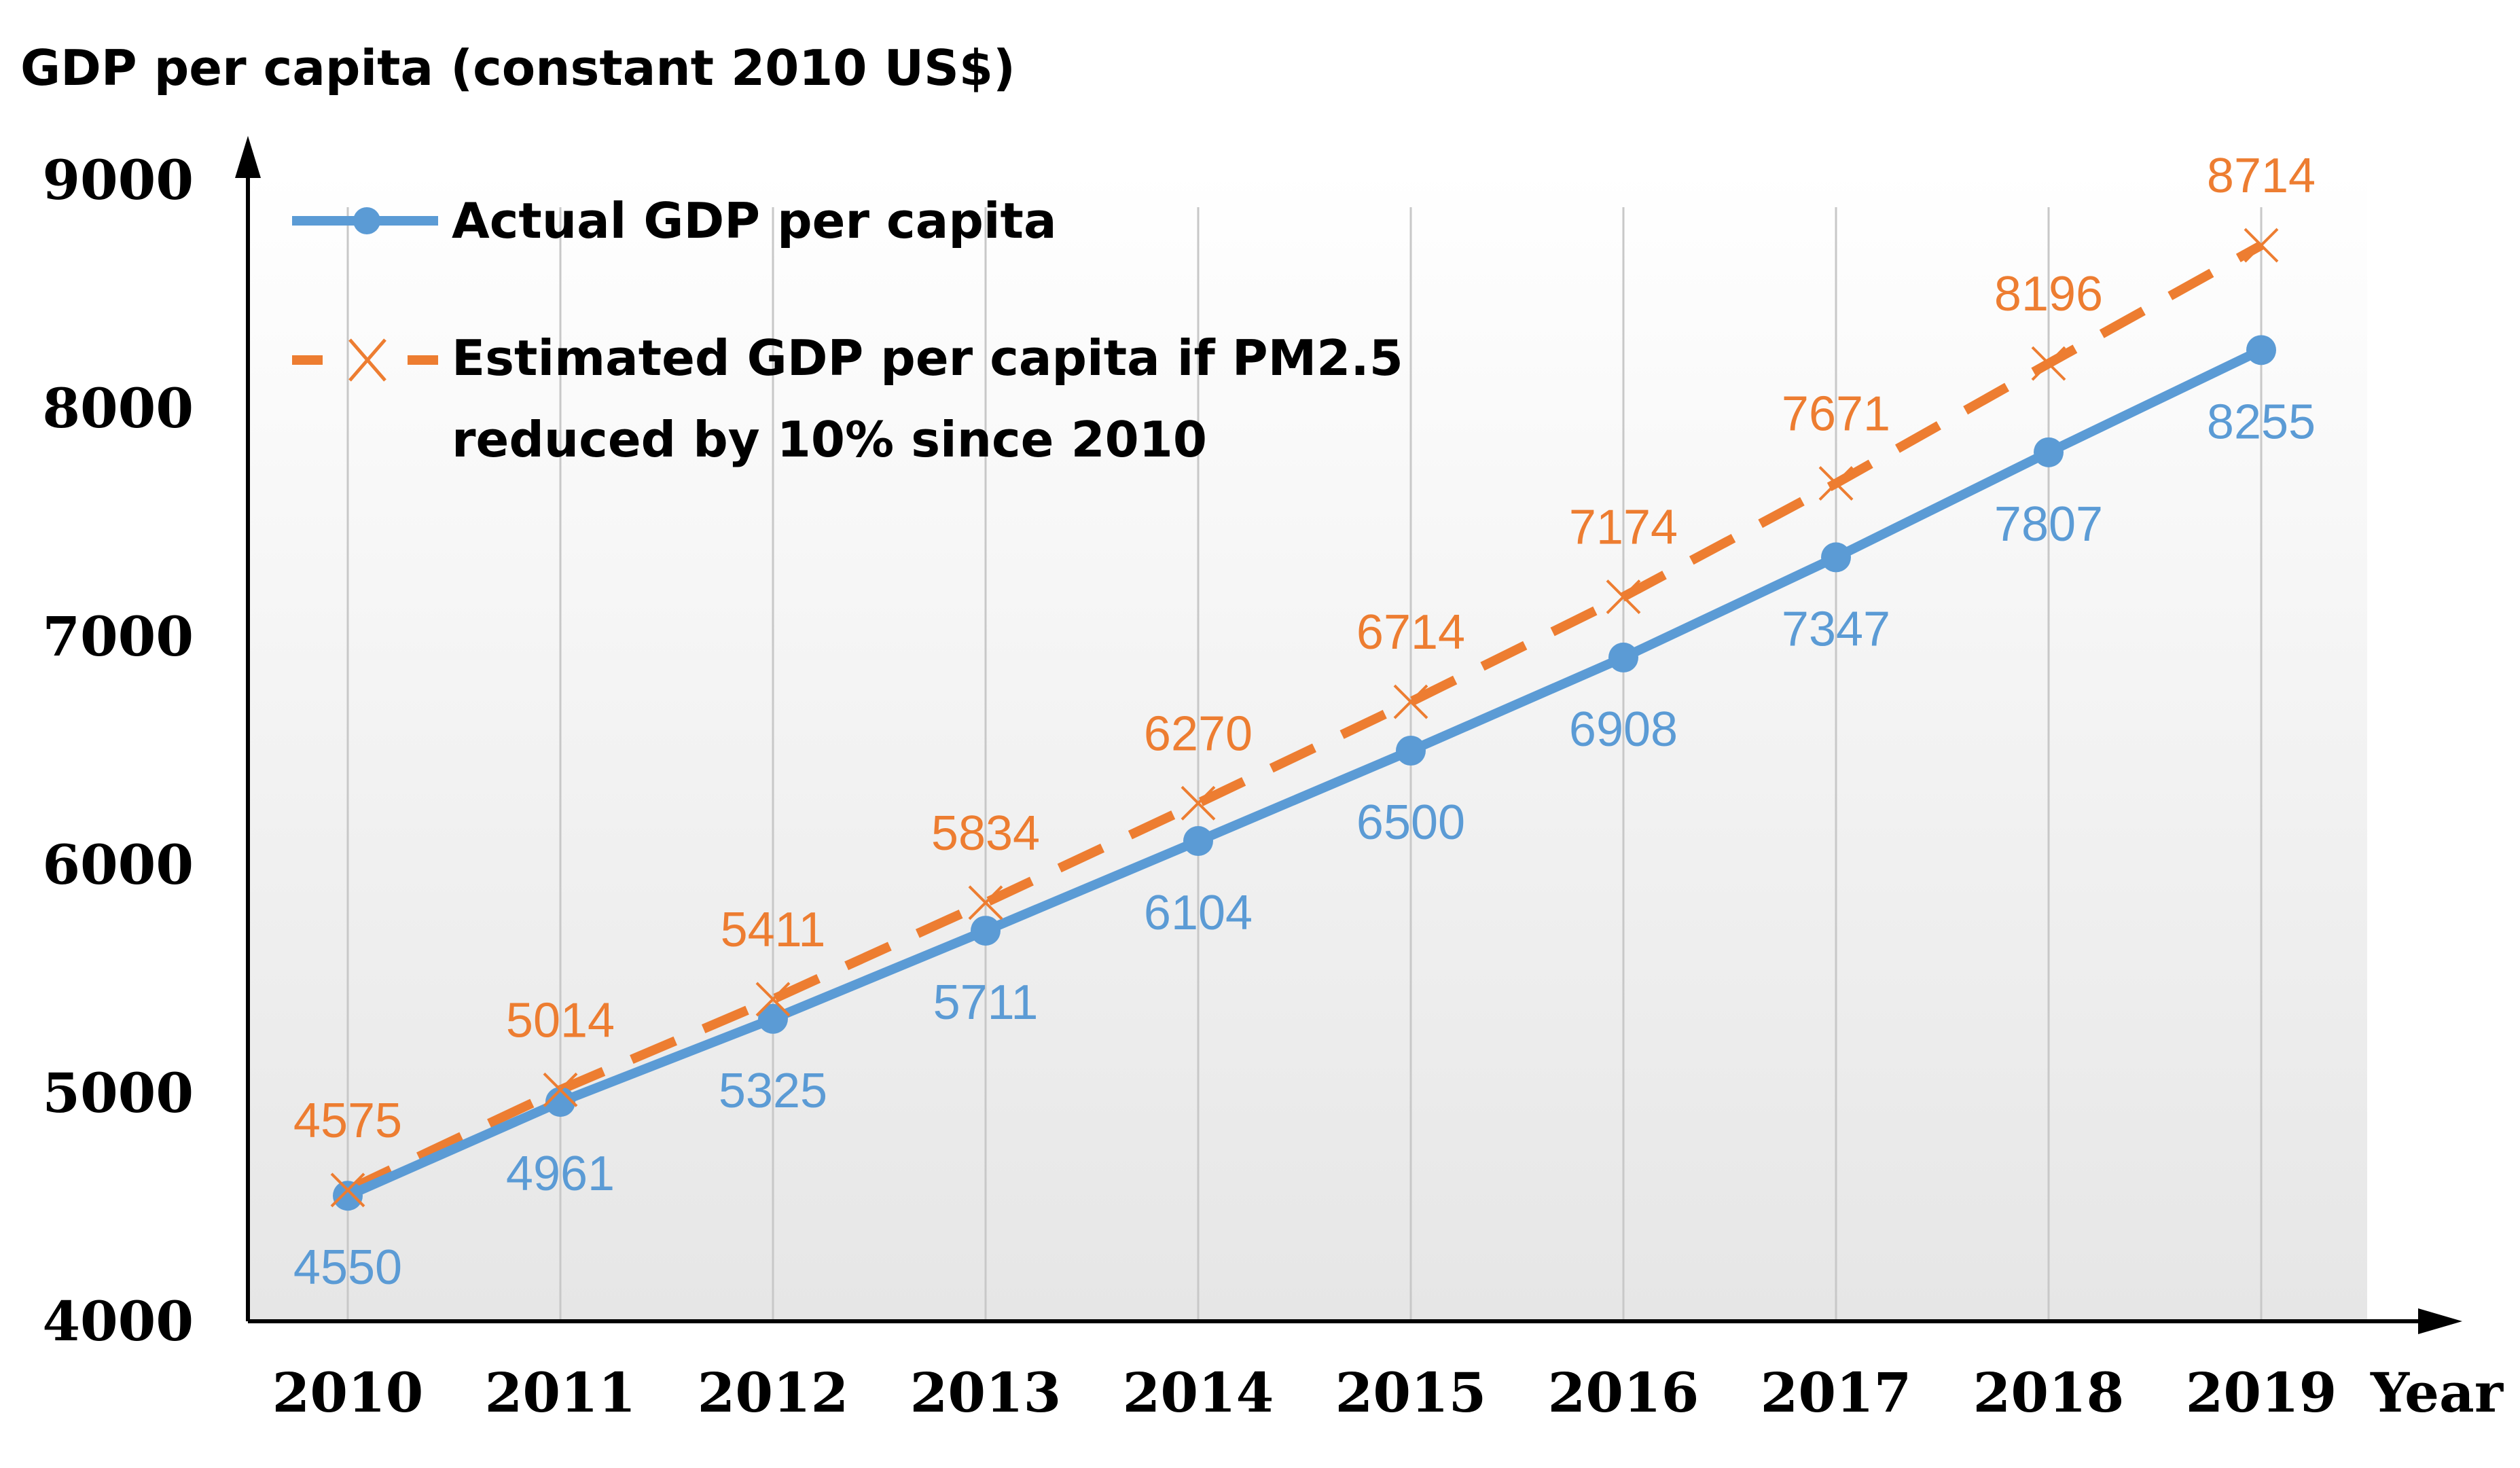  Describe the element at coordinates (1198, 913) in the screenshot. I see `actual-label-2014: 6104` at that location.